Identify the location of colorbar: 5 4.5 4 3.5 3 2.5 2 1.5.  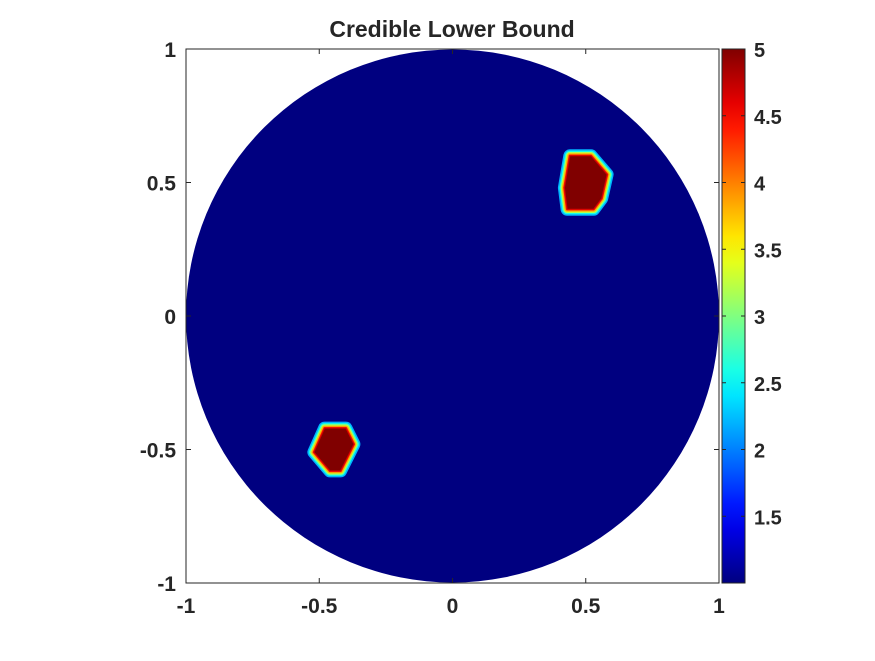
(751, 312).